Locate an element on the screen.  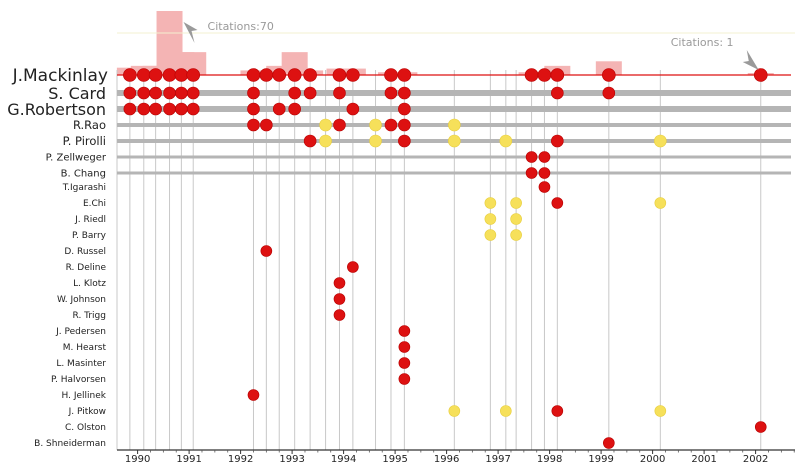
author-label: W. Johnson is located at coordinates (81, 300).